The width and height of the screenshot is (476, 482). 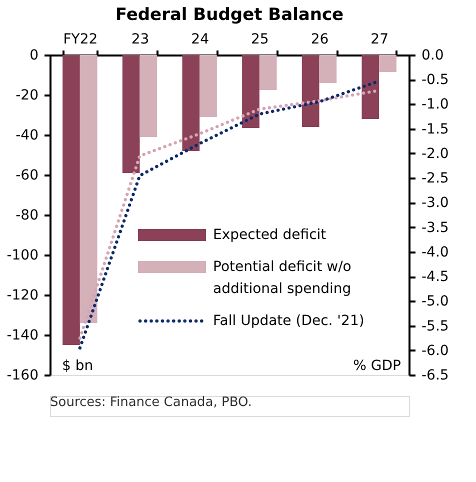 What do you see at coordinates (433, 56) in the screenshot?
I see `y2-tick-label: 0.0` at bounding box center [433, 56].